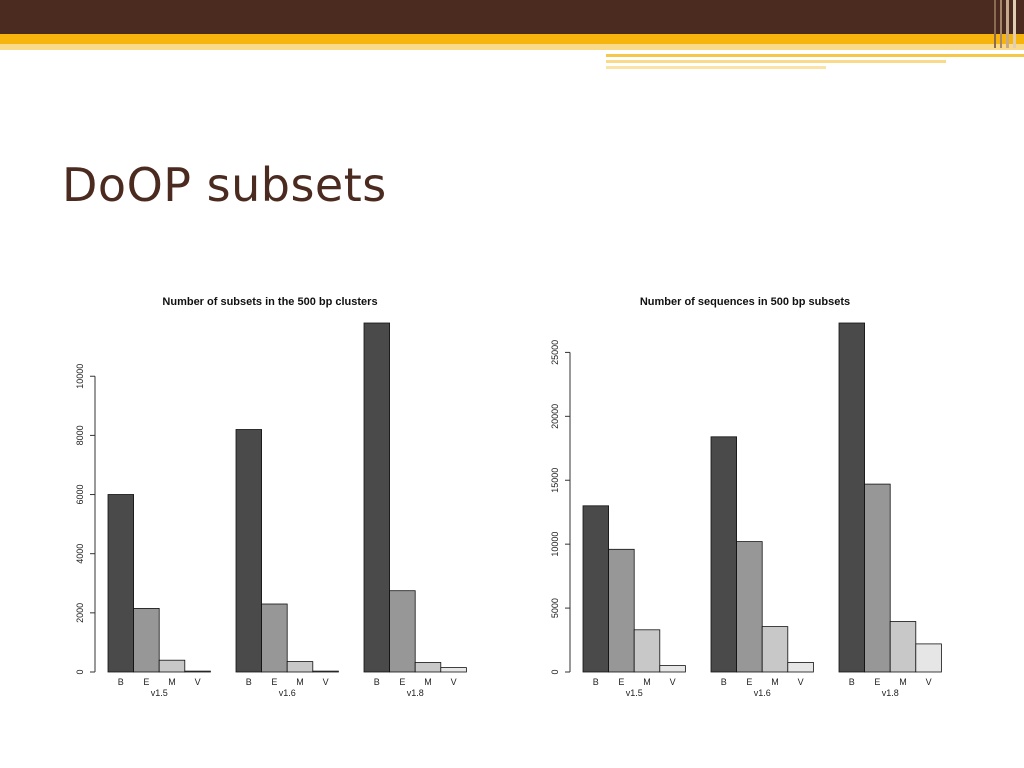  I want to click on chart-title: Number of sequences in 500 bp subsets, so click(745, 302).